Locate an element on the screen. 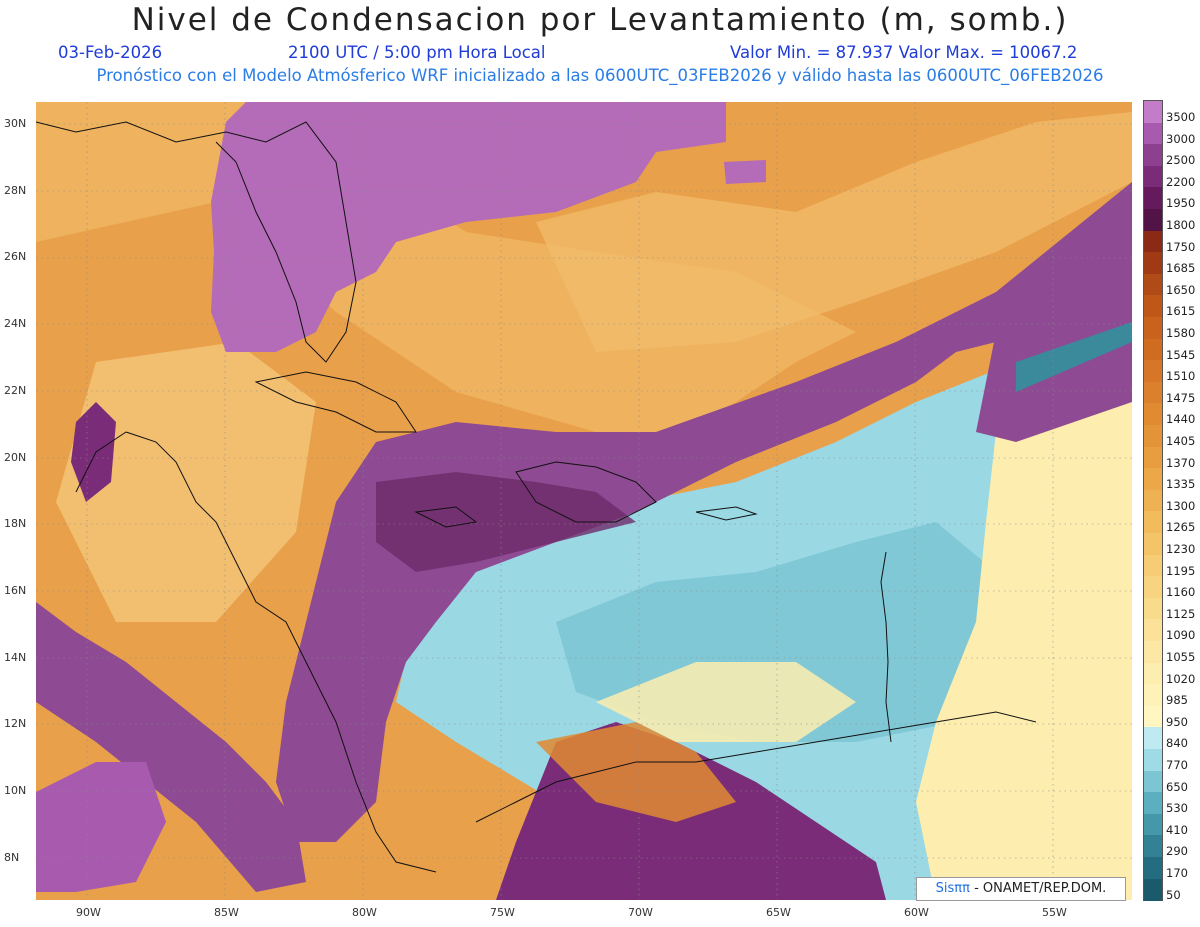 The image size is (1200, 927). colorbar-level-label: 1195 is located at coordinates (1181, 570).